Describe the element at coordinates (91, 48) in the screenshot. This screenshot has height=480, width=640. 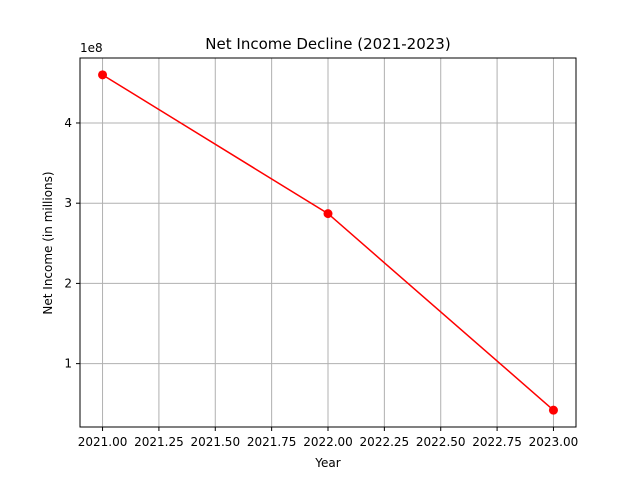
I see `y-offset-label: 1e8` at that location.